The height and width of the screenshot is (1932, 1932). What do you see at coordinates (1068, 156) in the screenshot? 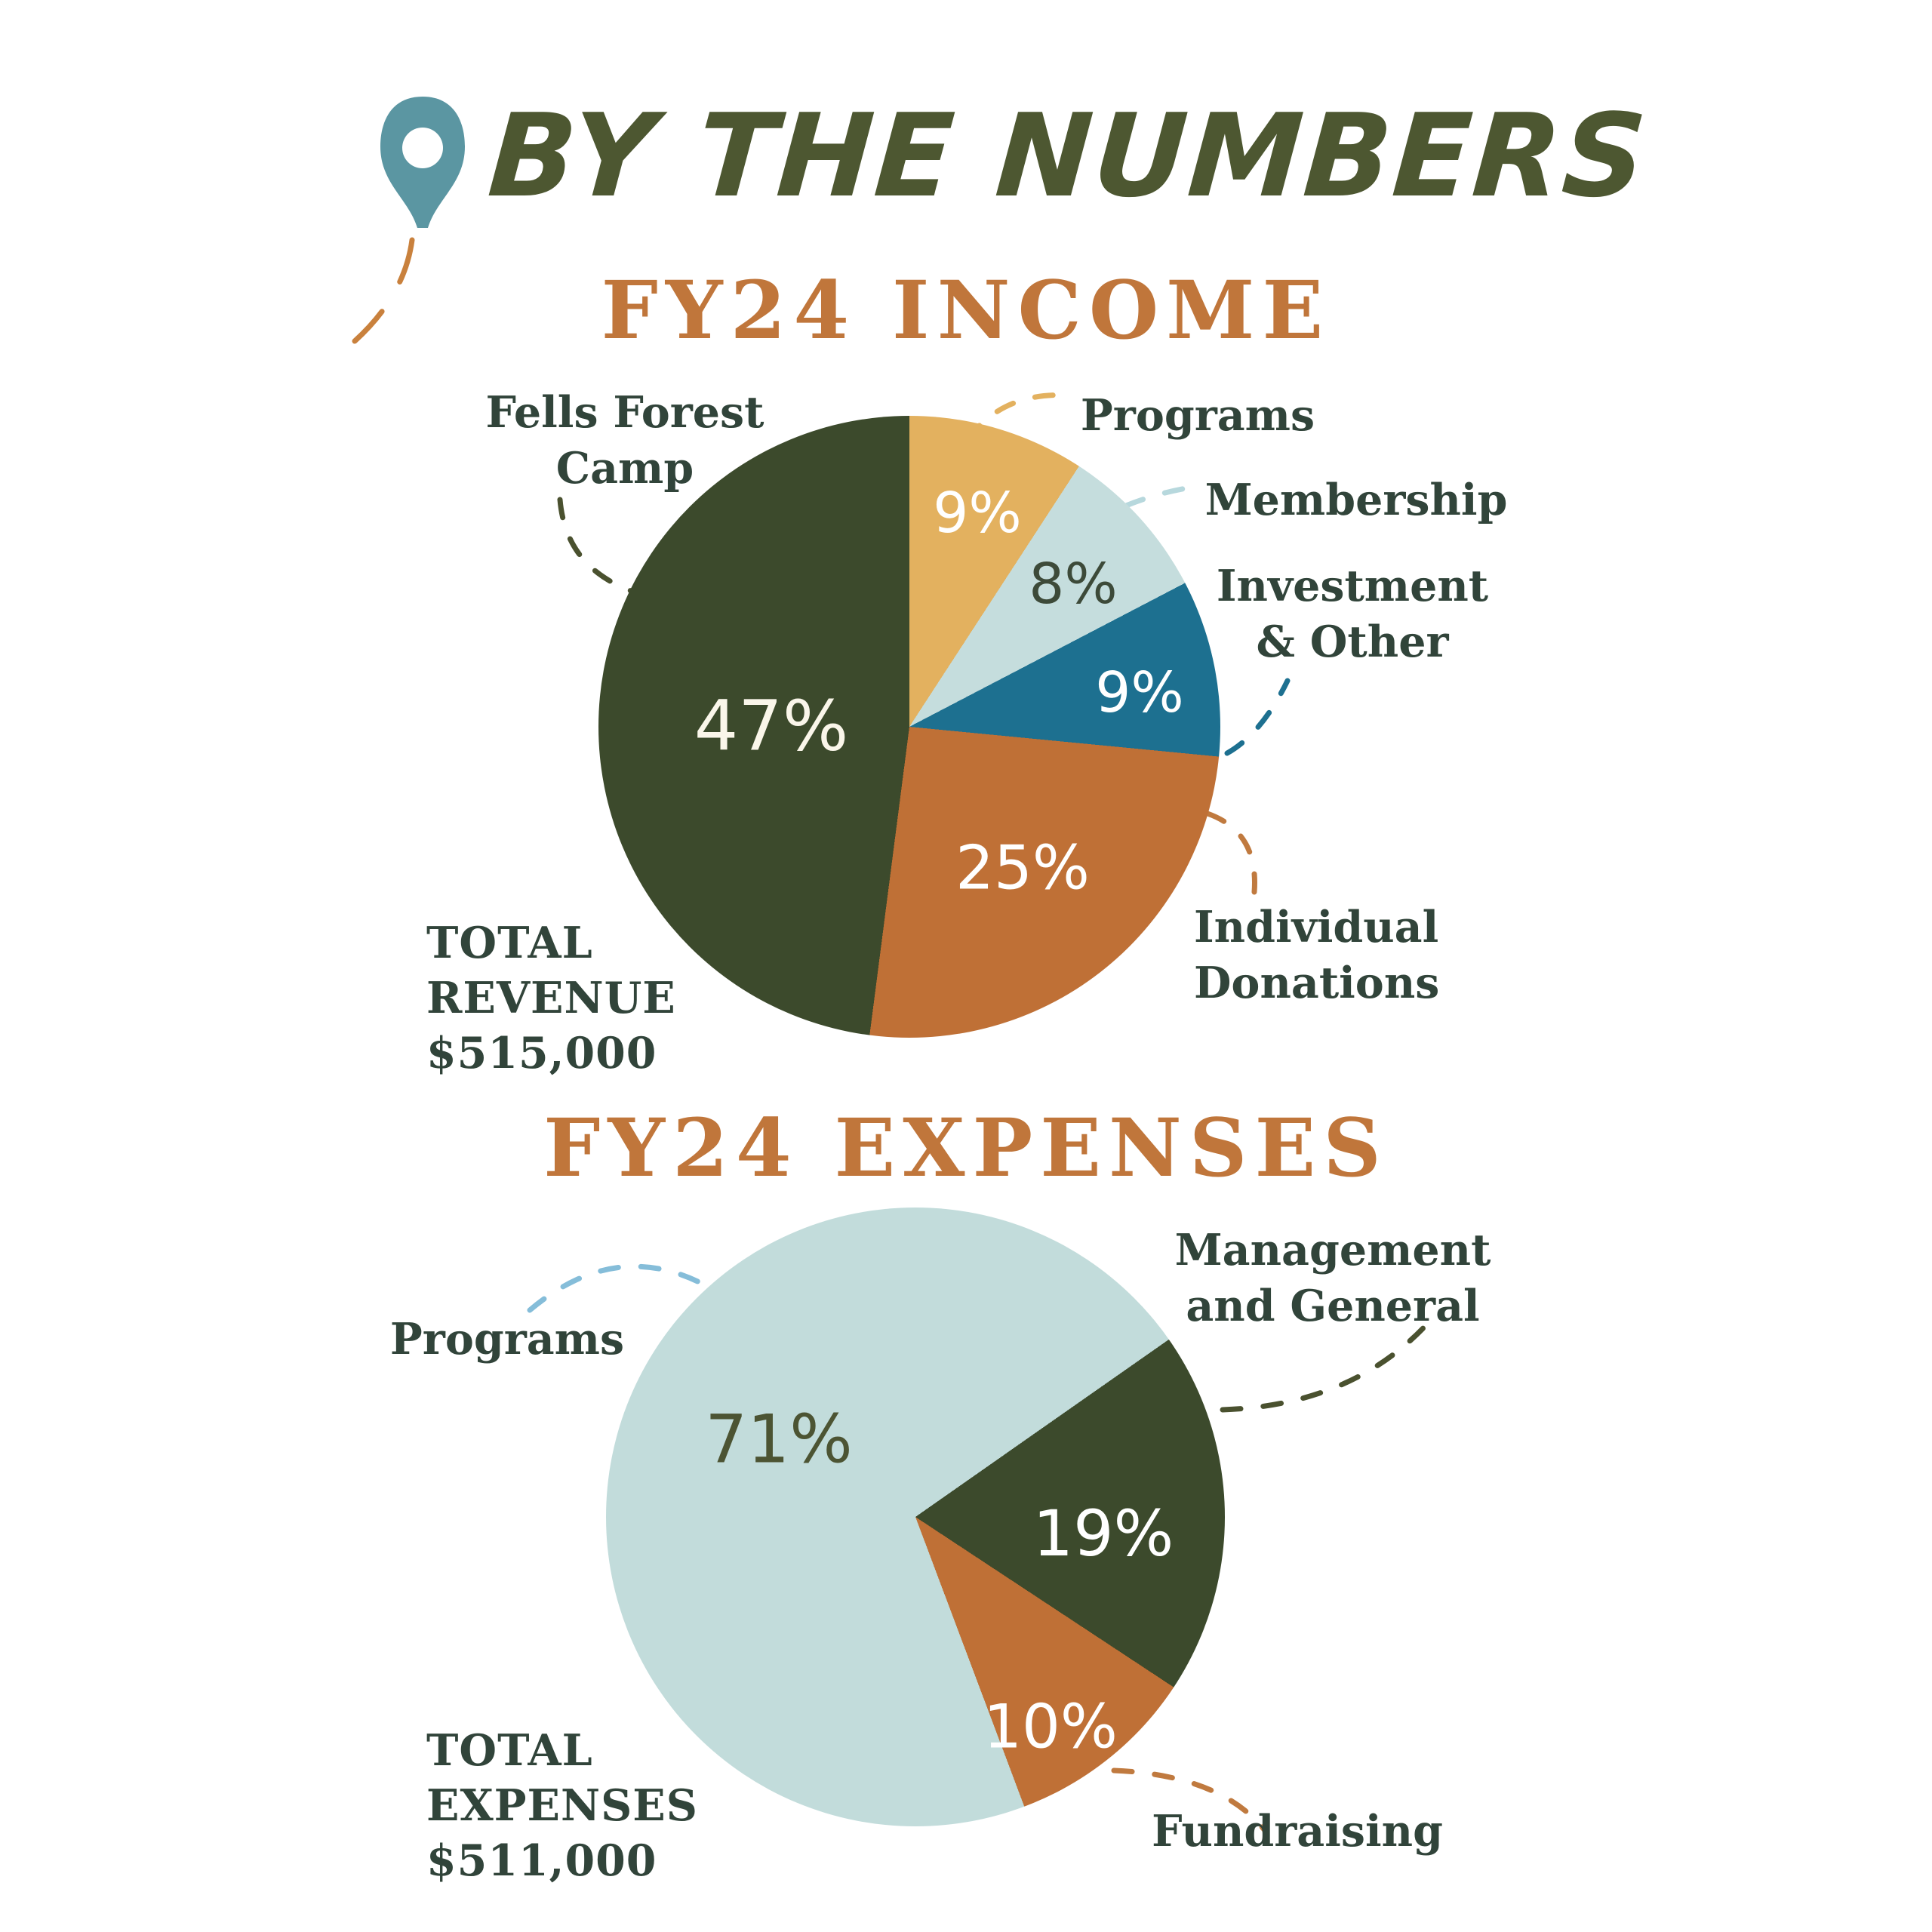
I see `page-title: BY THE NUMBERS` at bounding box center [1068, 156].